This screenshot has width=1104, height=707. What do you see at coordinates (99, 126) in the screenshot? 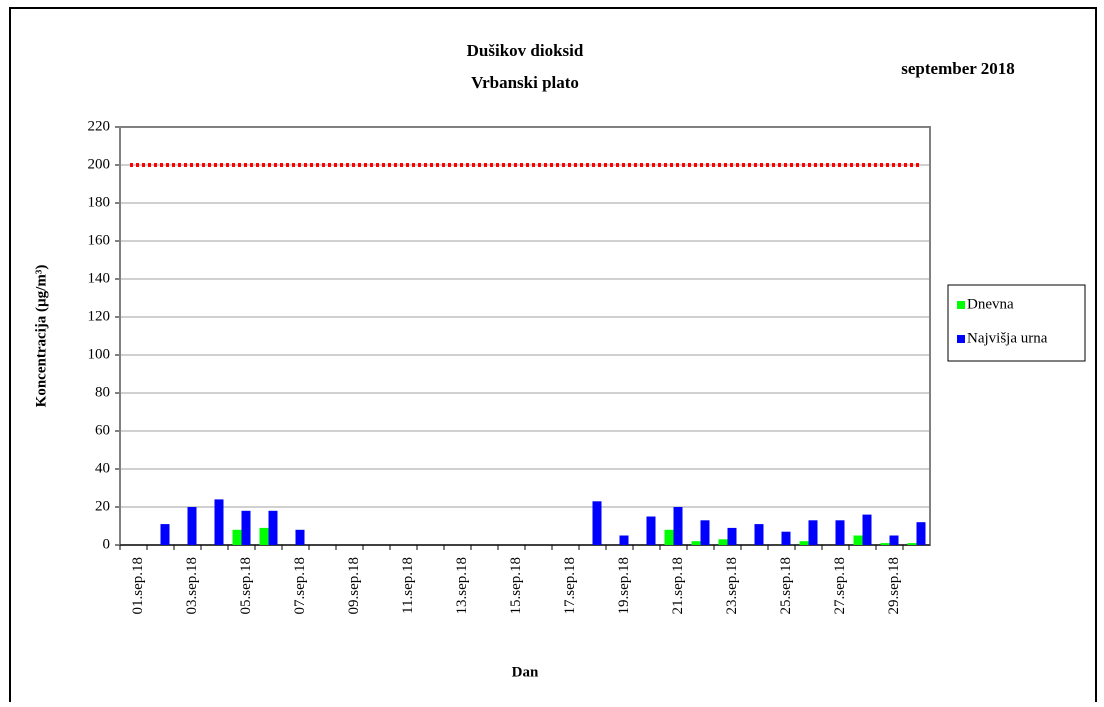
I see `y-tick-label: 220` at bounding box center [99, 126].